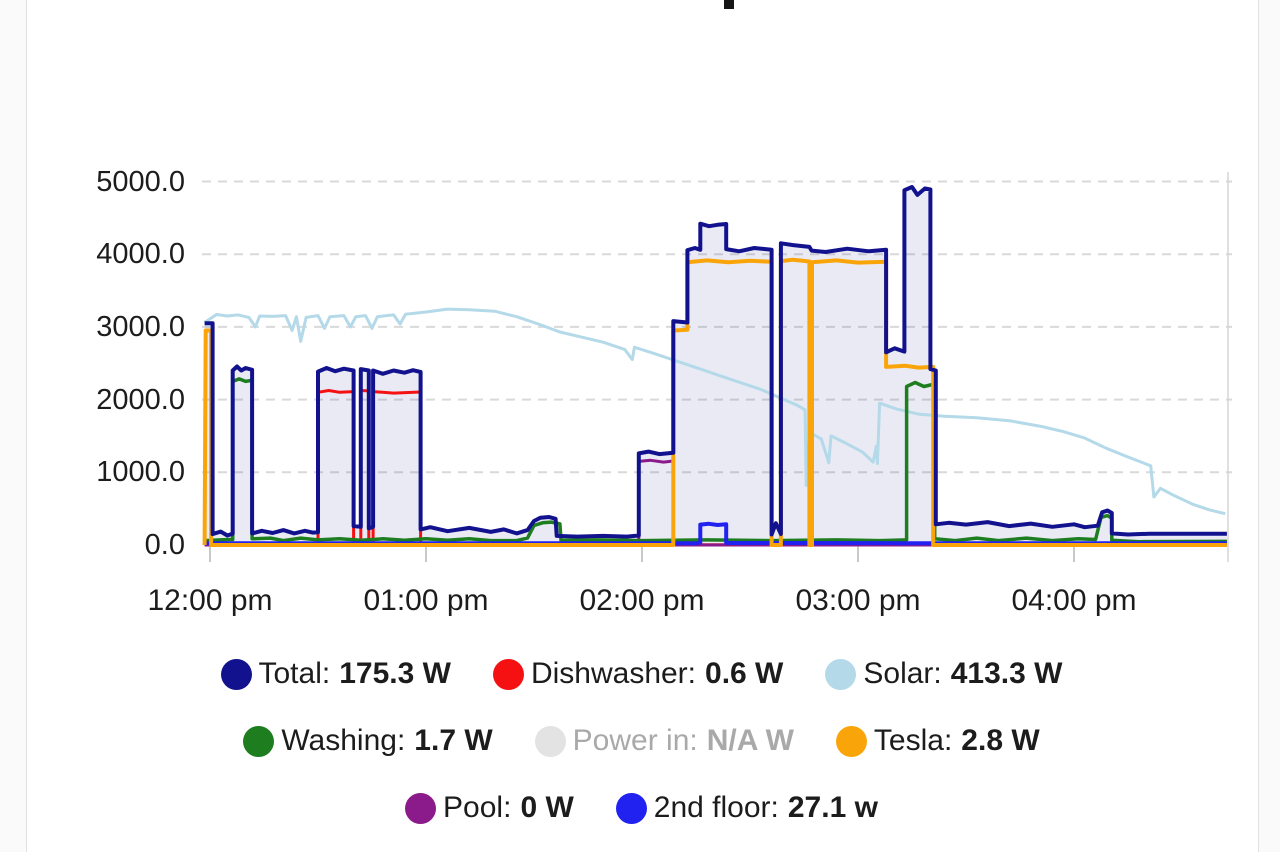 The width and height of the screenshot is (1280, 852). Describe the element at coordinates (613, 673) in the screenshot. I see `legend-label: Dishwasher:` at that location.